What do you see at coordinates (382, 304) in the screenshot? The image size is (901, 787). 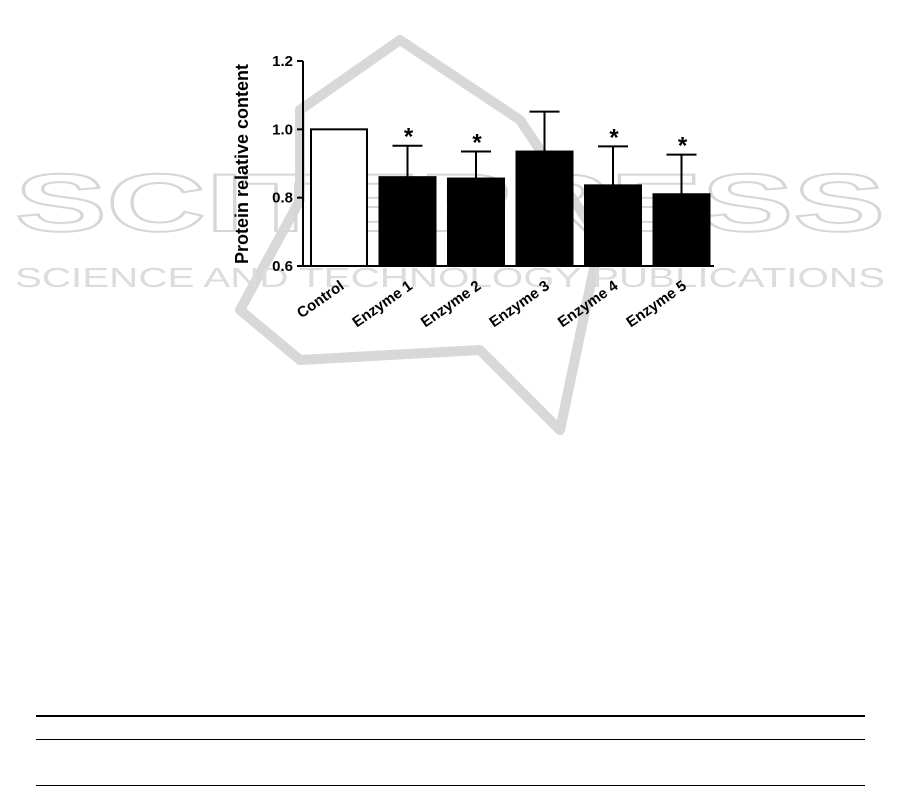 I see `x-tick-label: Enzyme 1` at bounding box center [382, 304].